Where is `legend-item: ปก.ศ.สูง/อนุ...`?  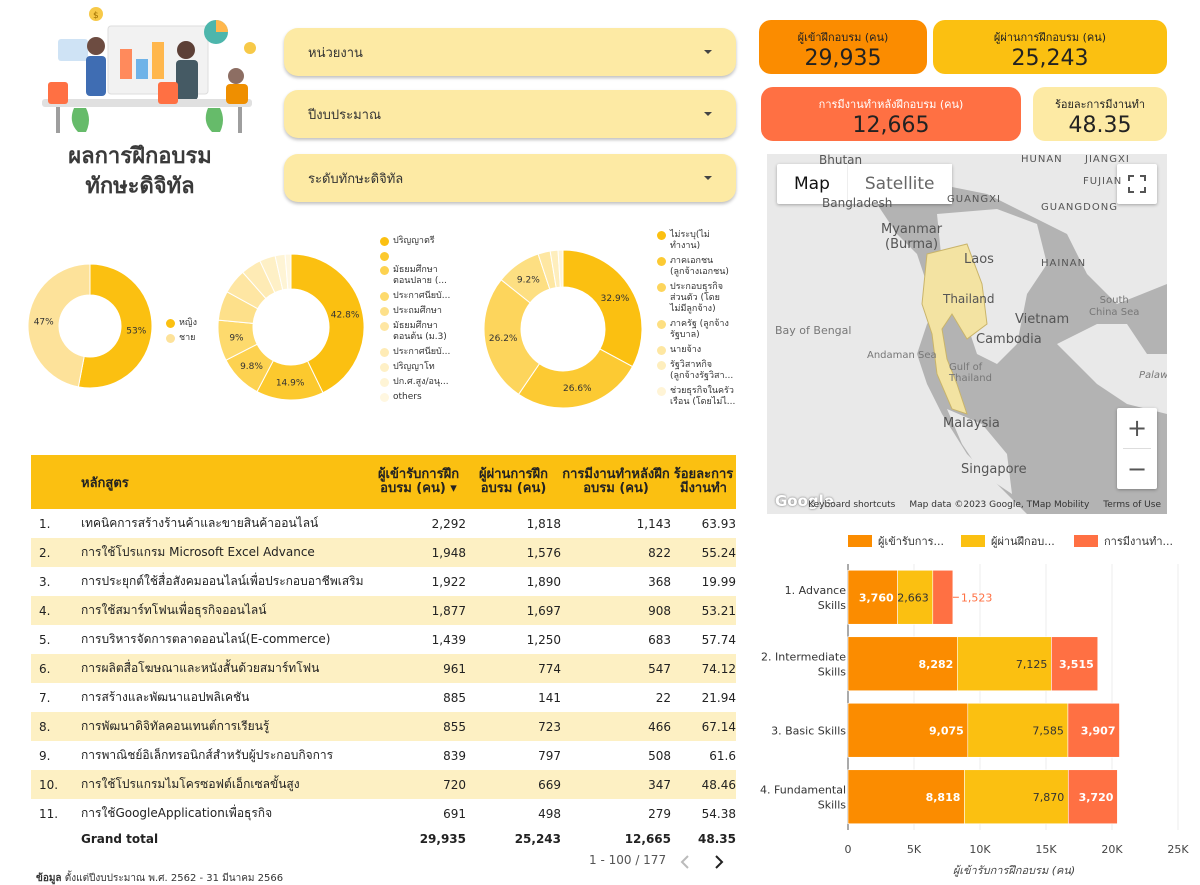 legend-item: ปก.ศ.สูง/อนุ... is located at coordinates (420, 382).